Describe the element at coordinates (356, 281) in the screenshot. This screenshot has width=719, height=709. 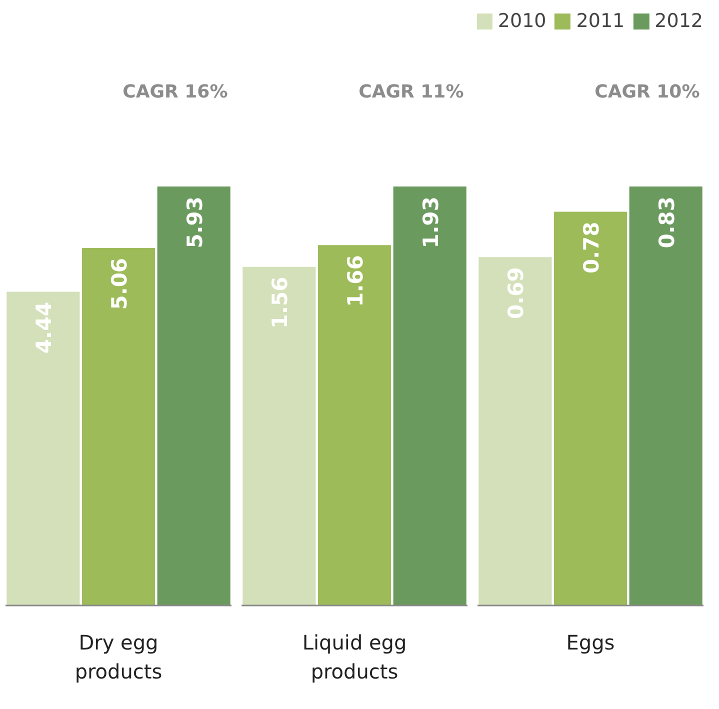
I see `data-label: 1.66` at that location.